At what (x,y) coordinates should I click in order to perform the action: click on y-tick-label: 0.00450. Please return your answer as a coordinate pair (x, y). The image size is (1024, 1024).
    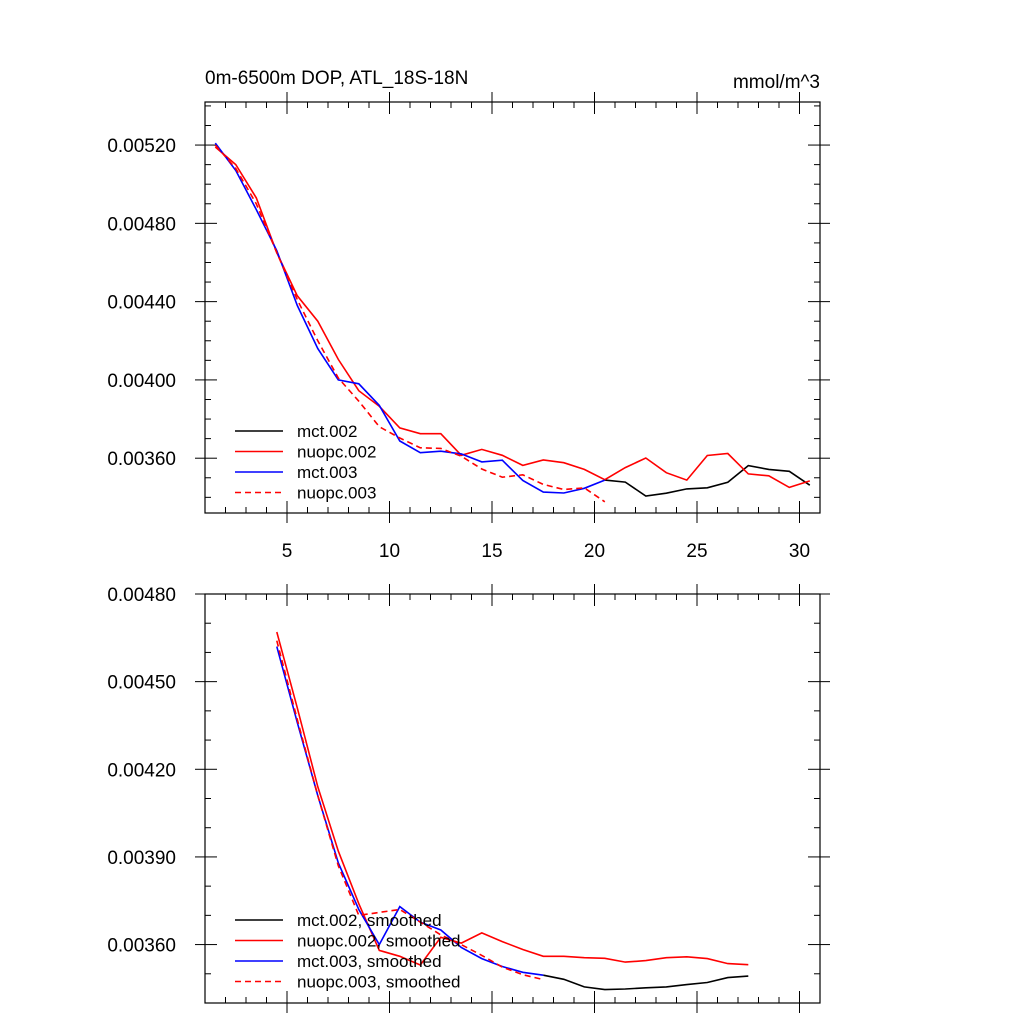
    Looking at the image, I should click on (141, 683).